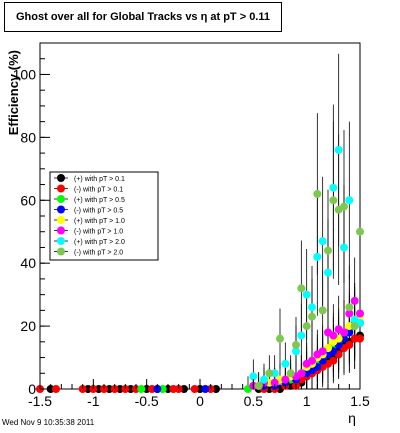 Image resolution: width=400 pixels, height=433 pixels. I want to click on x-tick-label: 0, so click(200, 401).